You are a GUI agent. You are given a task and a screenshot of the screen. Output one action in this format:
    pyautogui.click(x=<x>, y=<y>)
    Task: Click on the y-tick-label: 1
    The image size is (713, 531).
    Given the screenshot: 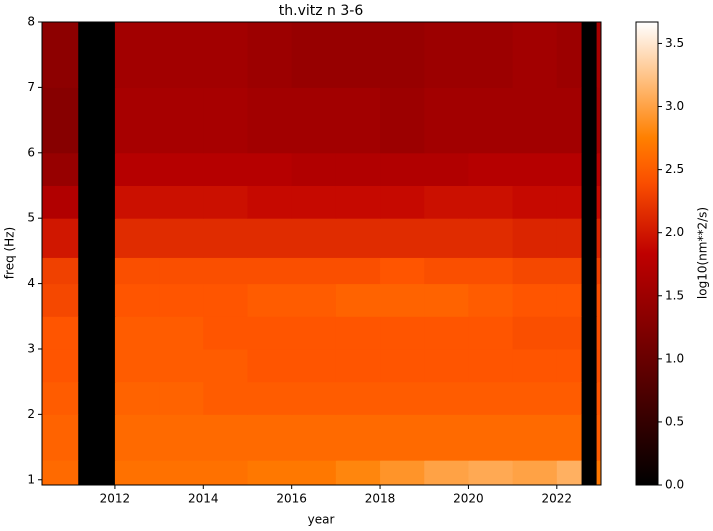 What is the action you would take?
    pyautogui.click(x=31, y=479)
    